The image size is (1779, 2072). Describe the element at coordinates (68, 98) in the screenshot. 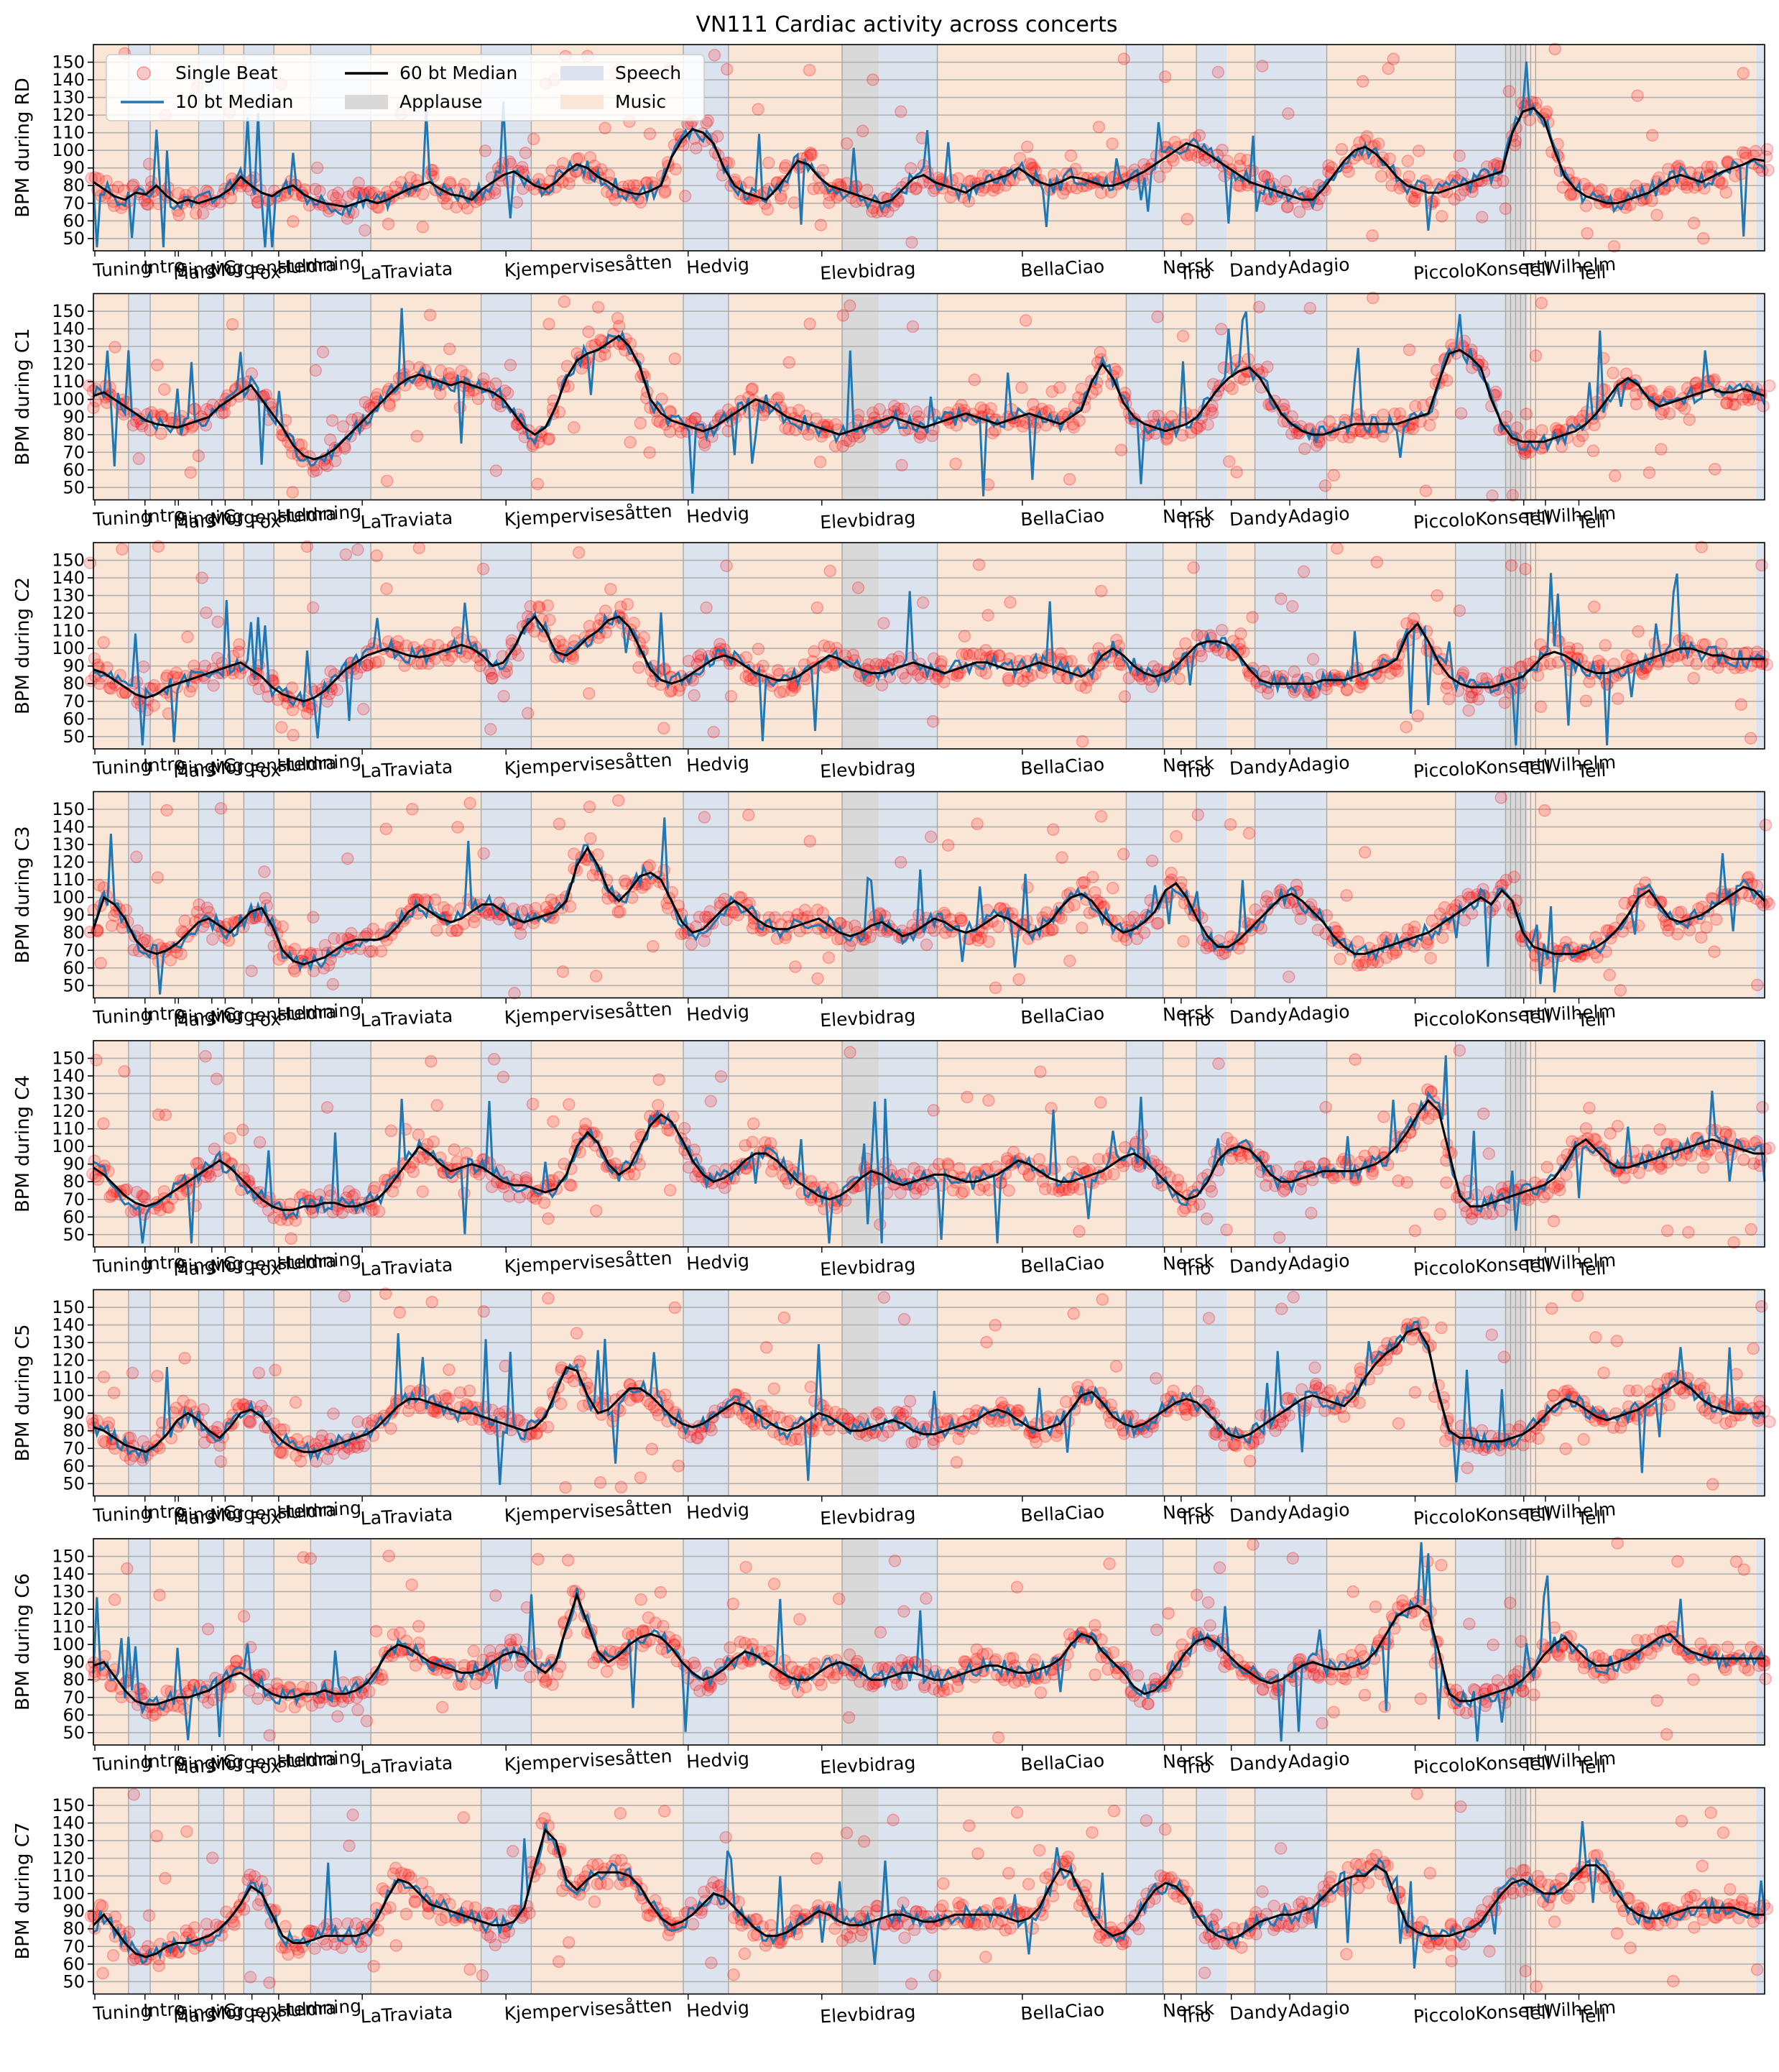

I see `y-tick-label: 130` at that location.